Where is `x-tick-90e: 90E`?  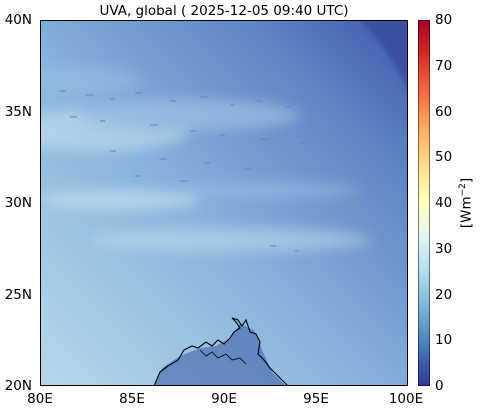
x-tick-90e: 90E is located at coordinates (224, 399).